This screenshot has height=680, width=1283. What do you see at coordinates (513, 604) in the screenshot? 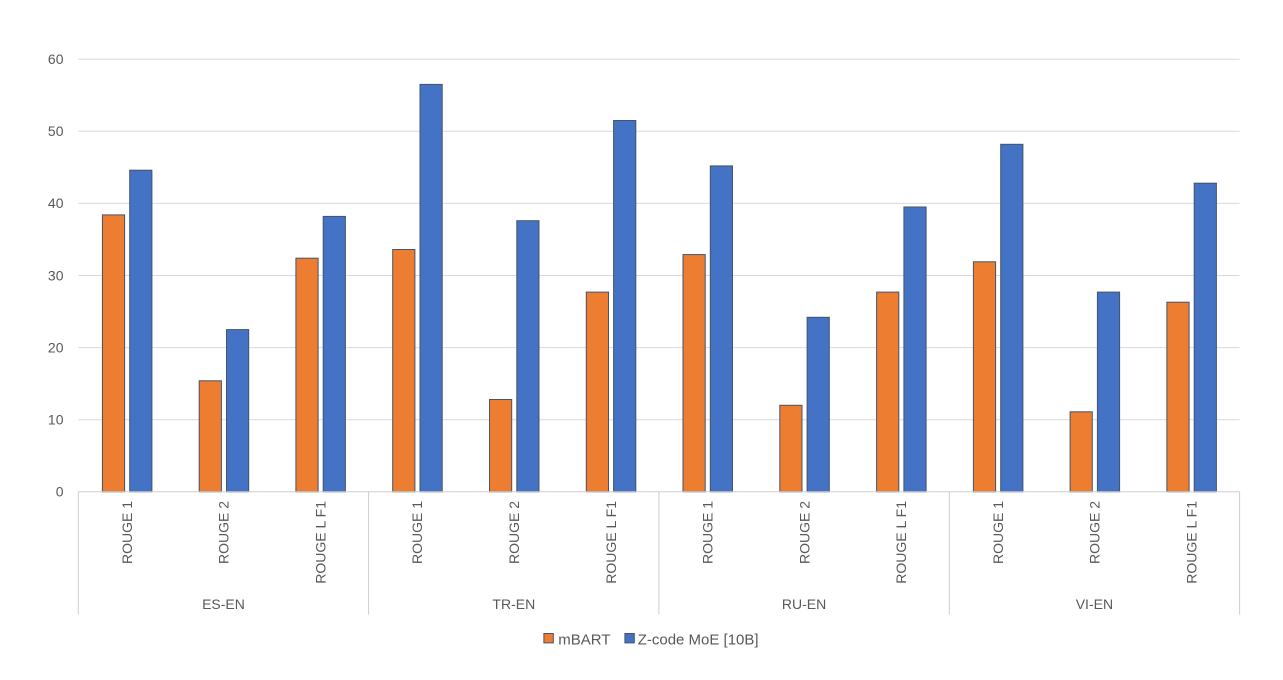
I see `svg-text: TR-EN` at bounding box center [513, 604].